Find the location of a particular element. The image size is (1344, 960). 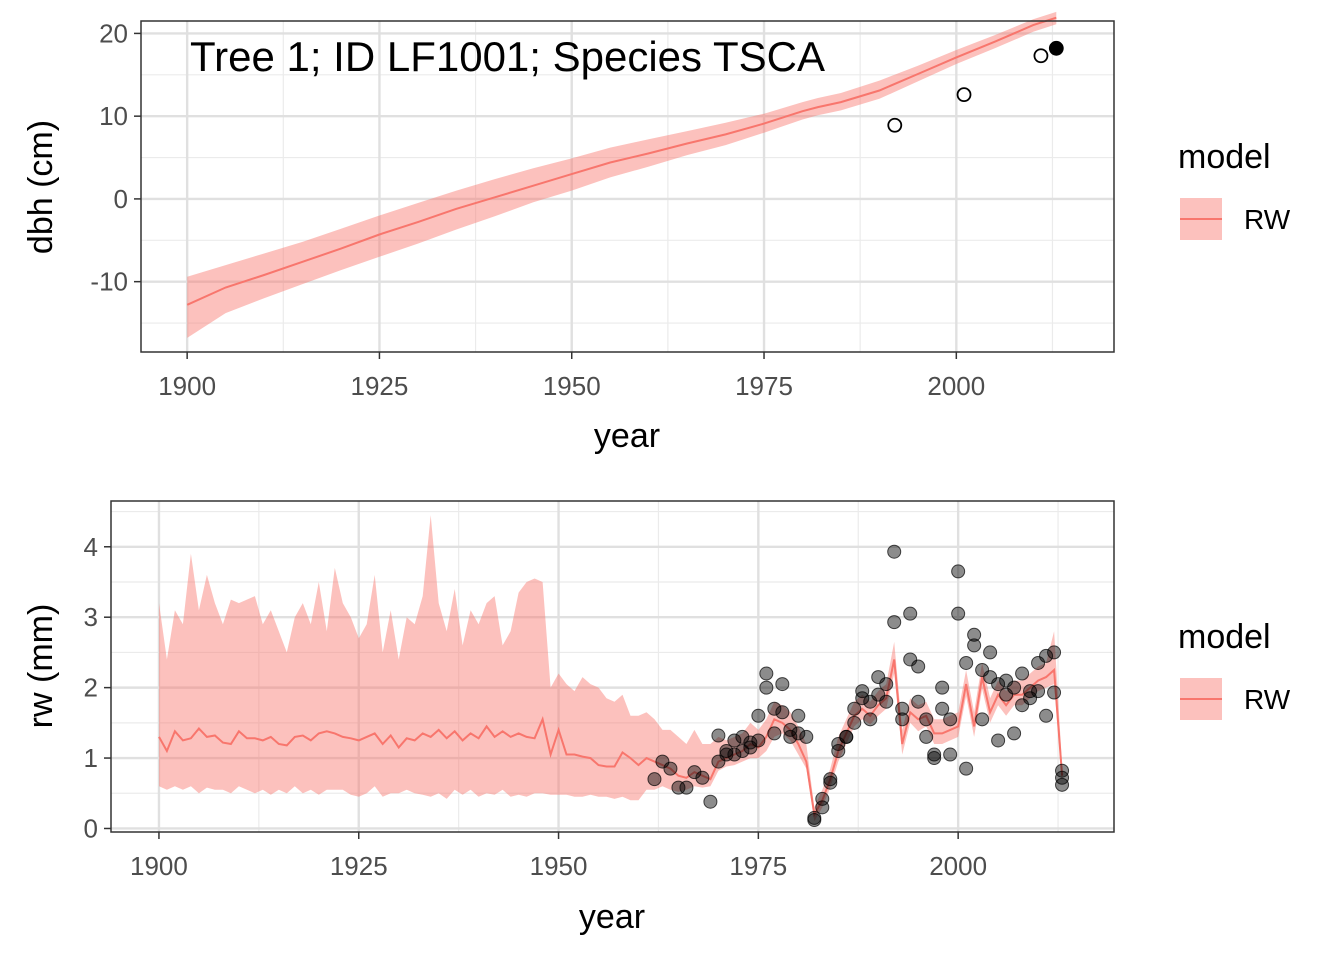

dbh-y-axis-title: dbh (cm) is located at coordinates (41, 187).